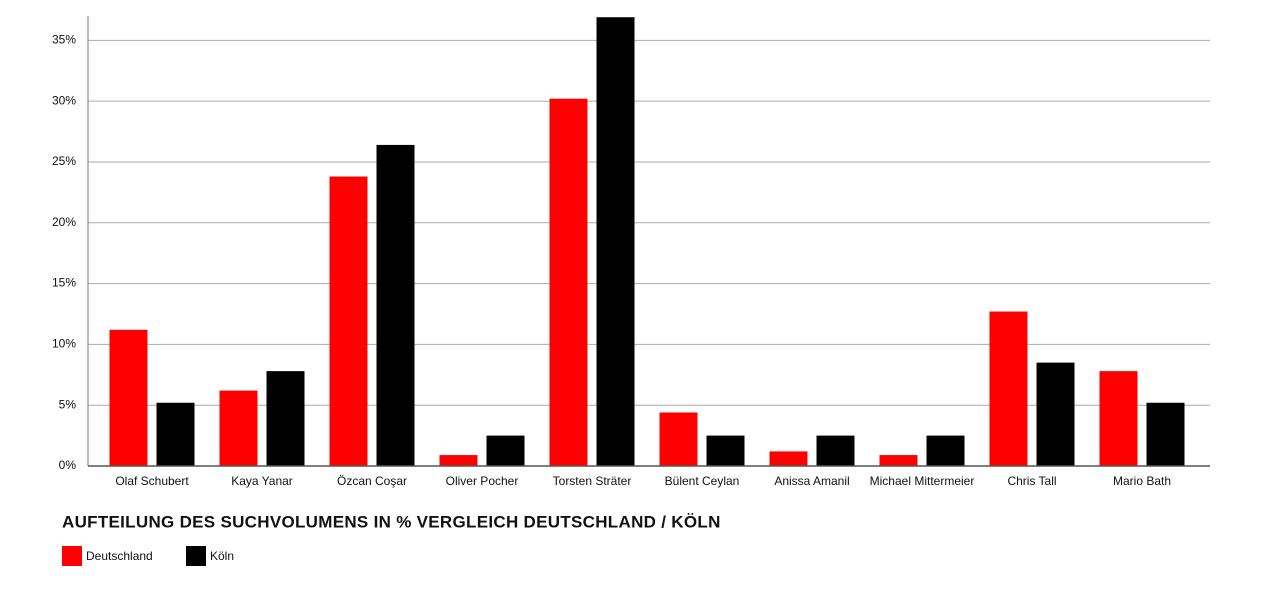 This screenshot has height=600, width=1261. What do you see at coordinates (811, 481) in the screenshot?
I see `x-tick-label: Anissa Amanil` at bounding box center [811, 481].